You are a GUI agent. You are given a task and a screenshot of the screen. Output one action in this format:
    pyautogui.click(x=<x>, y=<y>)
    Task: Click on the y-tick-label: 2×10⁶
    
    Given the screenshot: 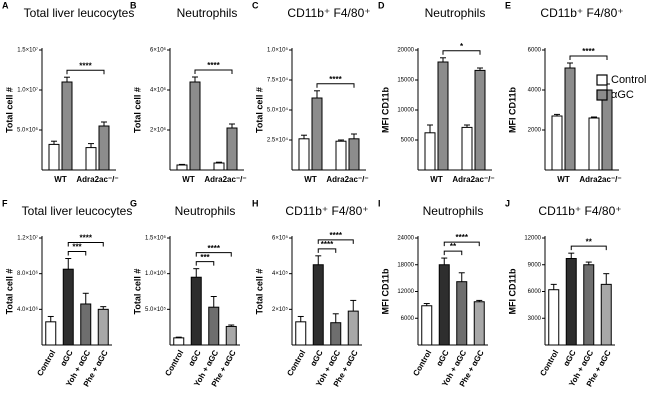 What is the action you would take?
    pyautogui.click(x=158, y=130)
    